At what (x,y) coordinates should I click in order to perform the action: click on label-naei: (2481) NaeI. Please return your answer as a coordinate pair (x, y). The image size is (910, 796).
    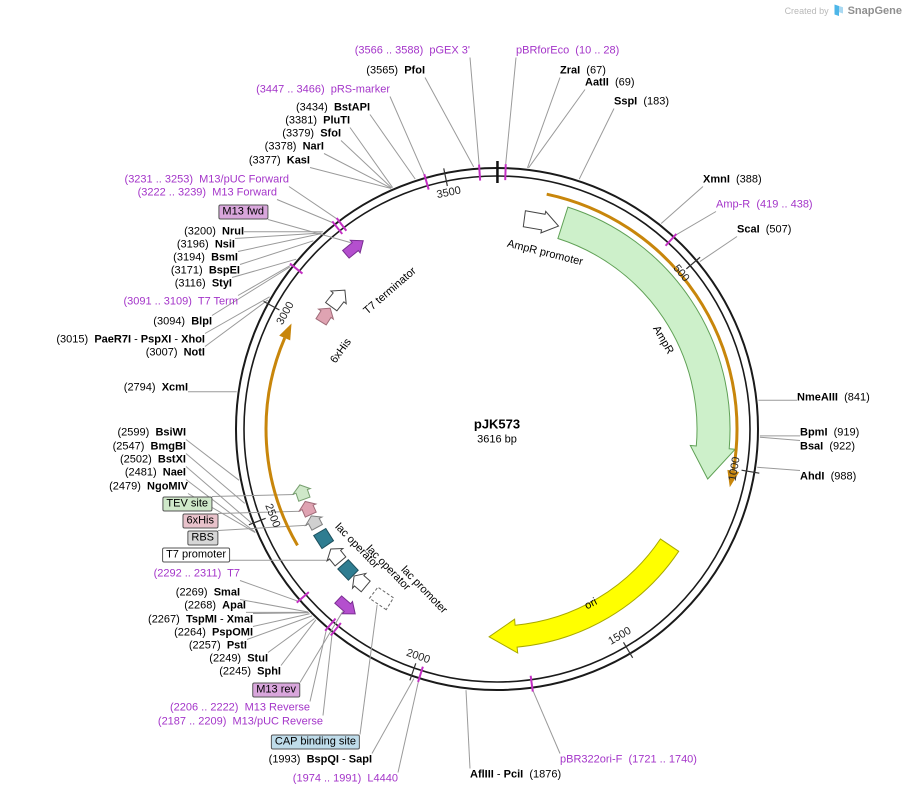
    Looking at the image, I should click on (155, 473).